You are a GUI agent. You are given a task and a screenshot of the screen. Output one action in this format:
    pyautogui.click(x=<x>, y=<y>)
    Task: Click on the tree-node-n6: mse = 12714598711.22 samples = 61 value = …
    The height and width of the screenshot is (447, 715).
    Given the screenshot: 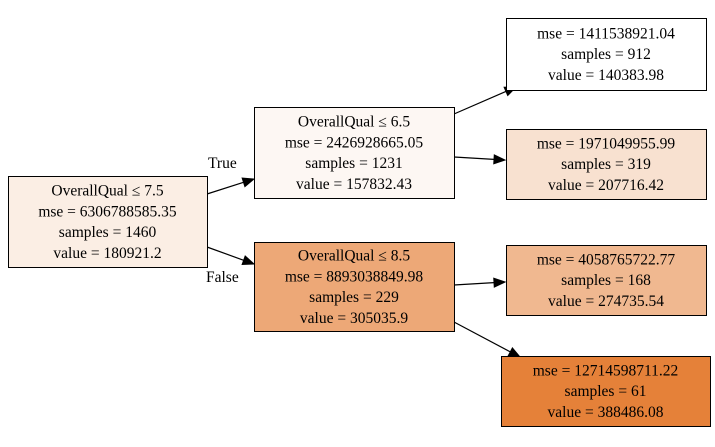 What is the action you would take?
    pyautogui.click(x=606, y=391)
    